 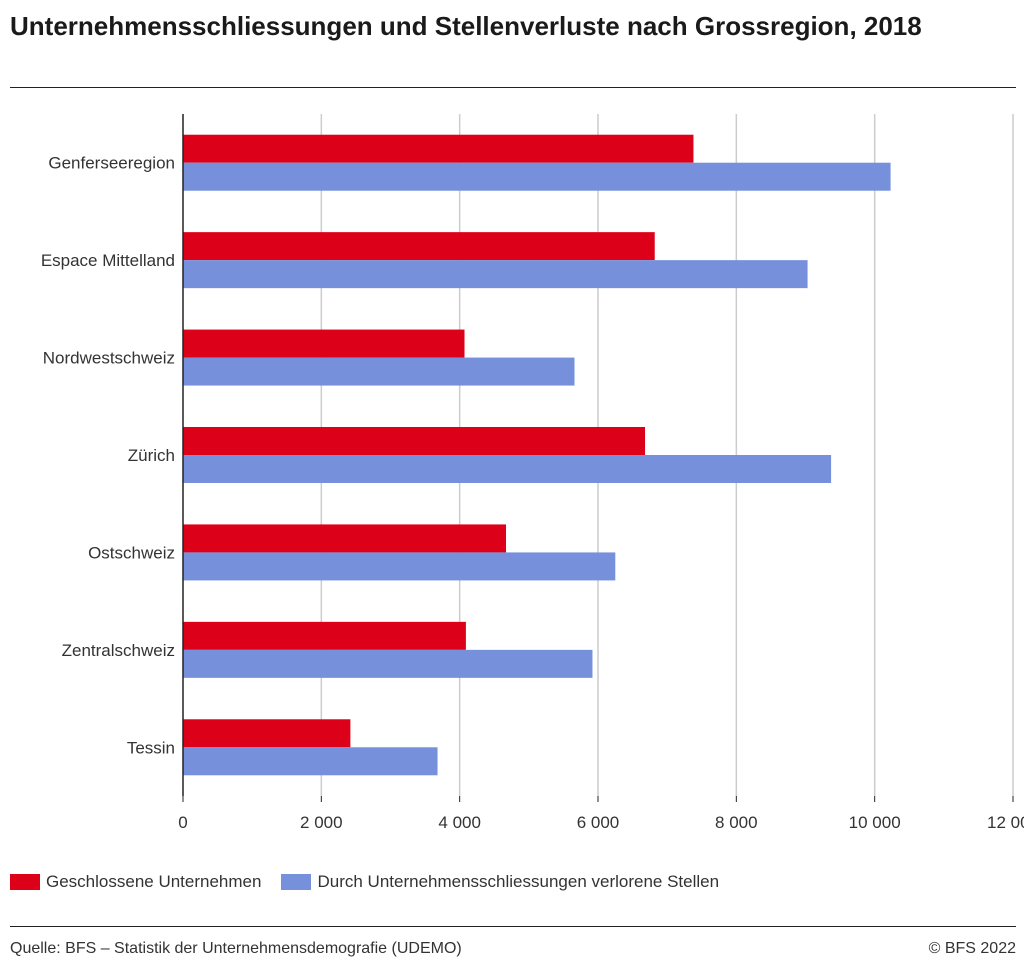 I want to click on legend-item-series-1: Geschlossene Unternehmen, so click(x=135, y=882).